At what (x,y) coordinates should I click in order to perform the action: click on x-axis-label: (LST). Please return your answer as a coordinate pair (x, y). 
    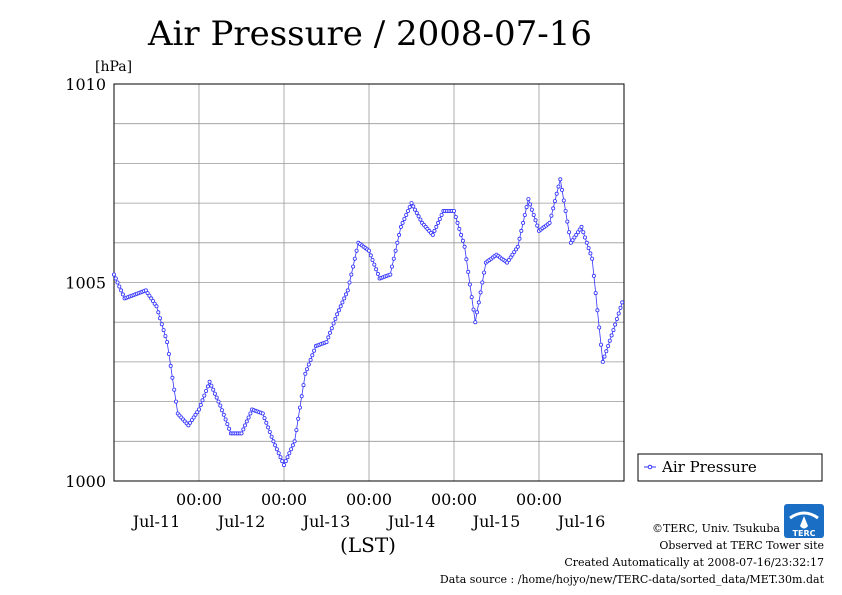
    Looking at the image, I should click on (368, 545).